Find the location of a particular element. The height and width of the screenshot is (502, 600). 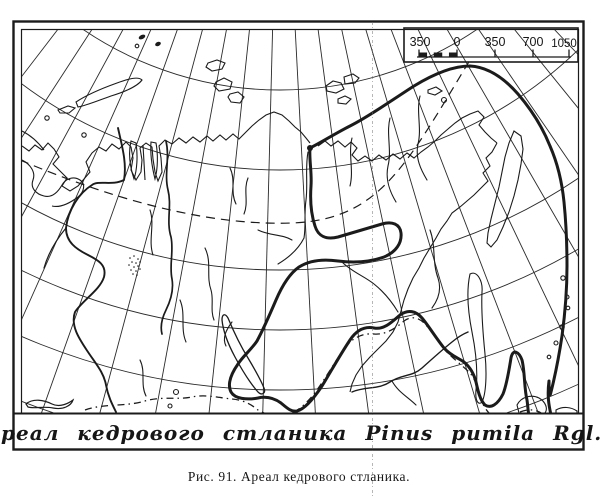

arctic-coastline-east is located at coordinates (407, 136).